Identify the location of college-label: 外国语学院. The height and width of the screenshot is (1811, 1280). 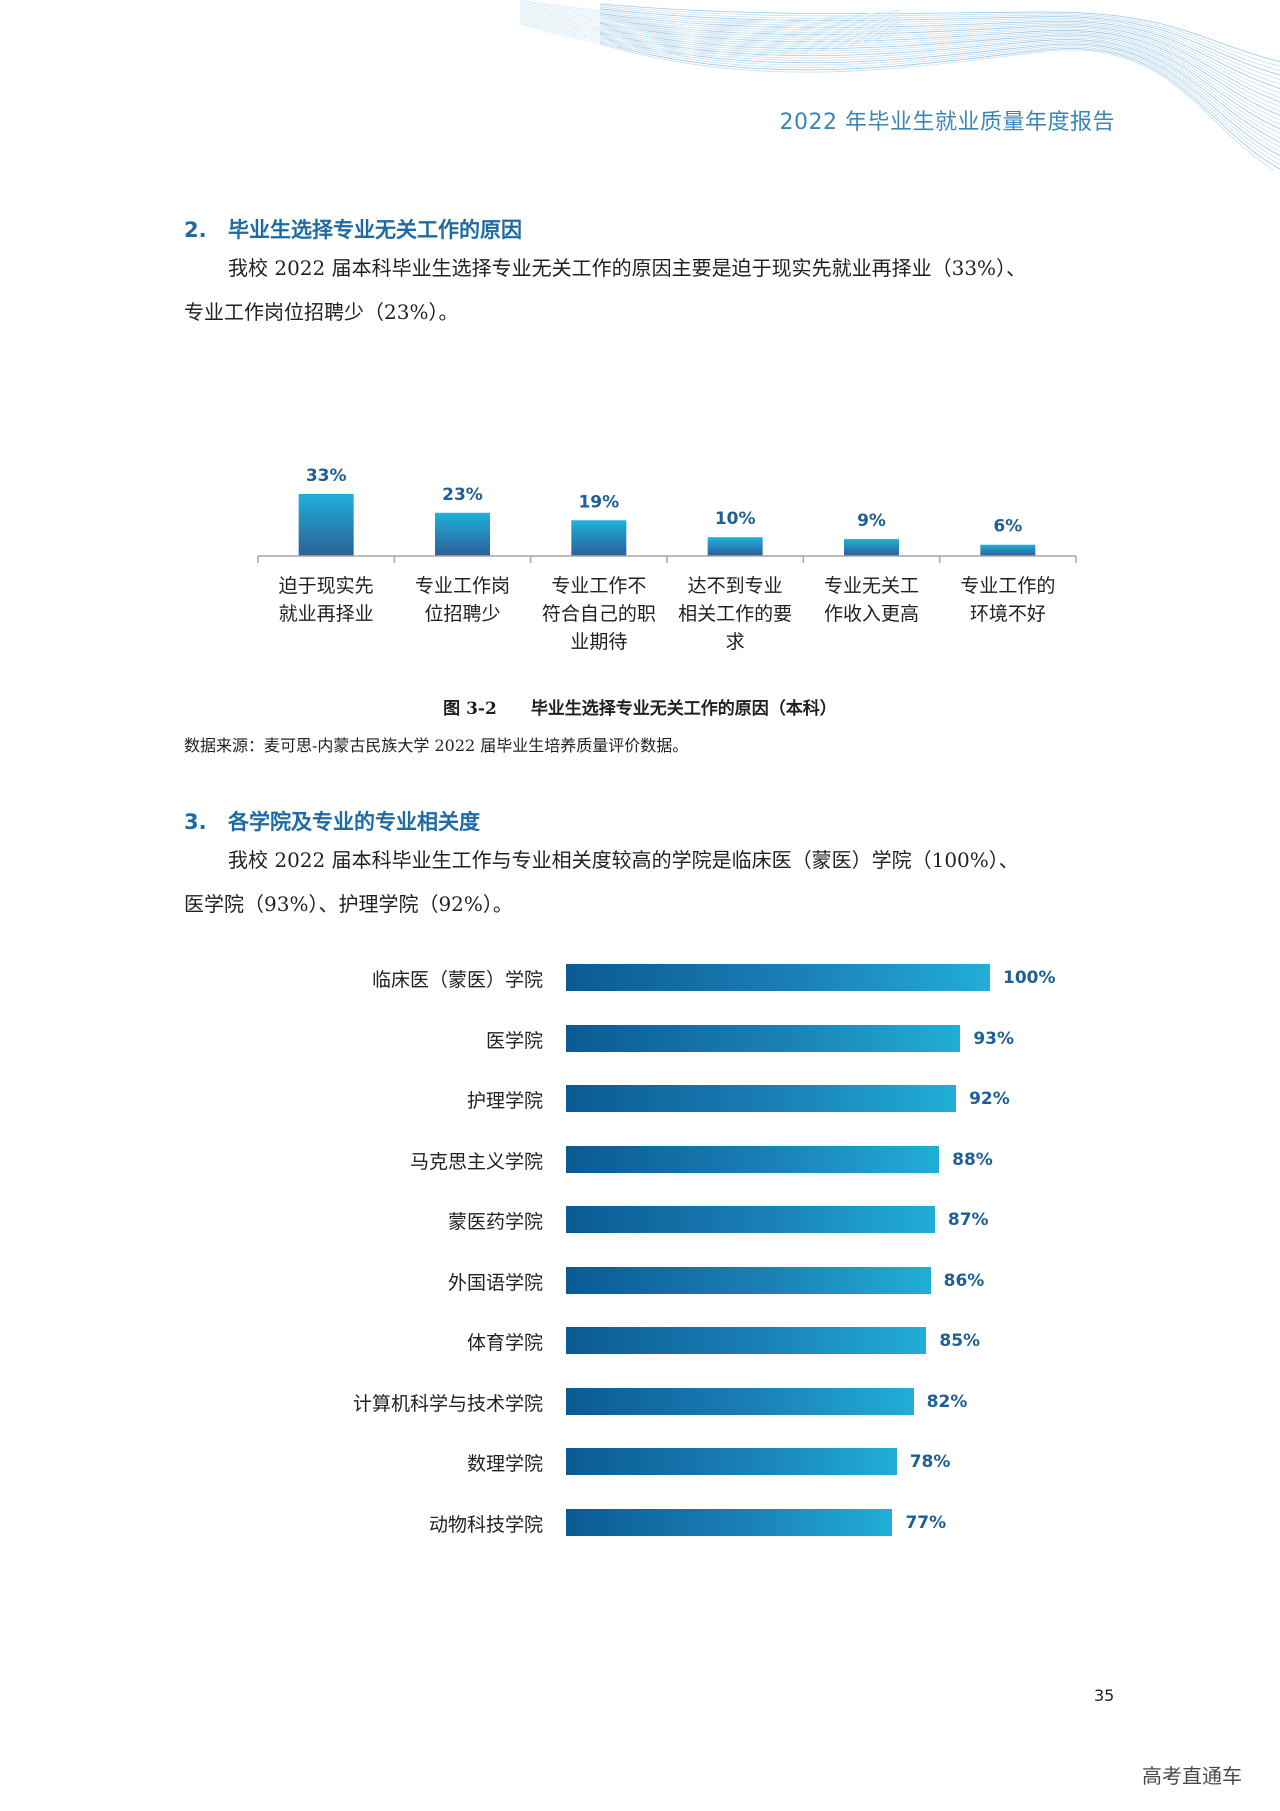
(495, 1282).